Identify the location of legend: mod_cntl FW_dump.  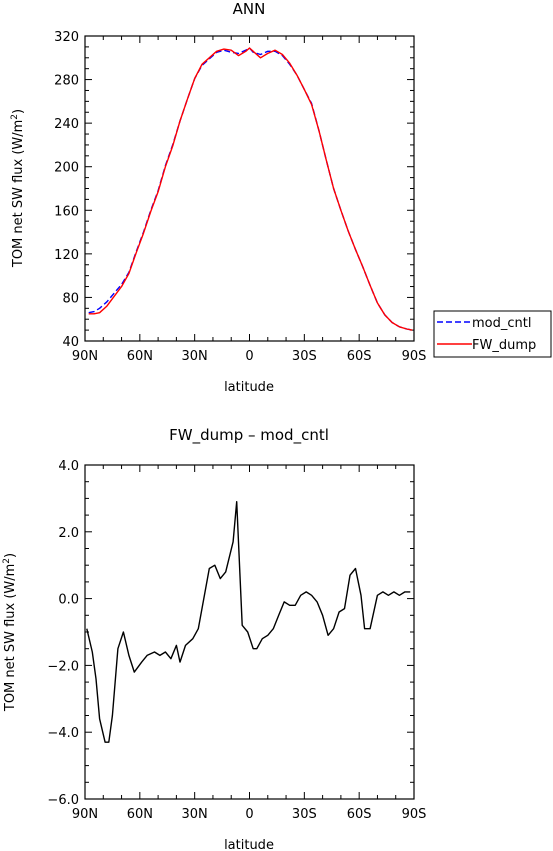
(492, 334).